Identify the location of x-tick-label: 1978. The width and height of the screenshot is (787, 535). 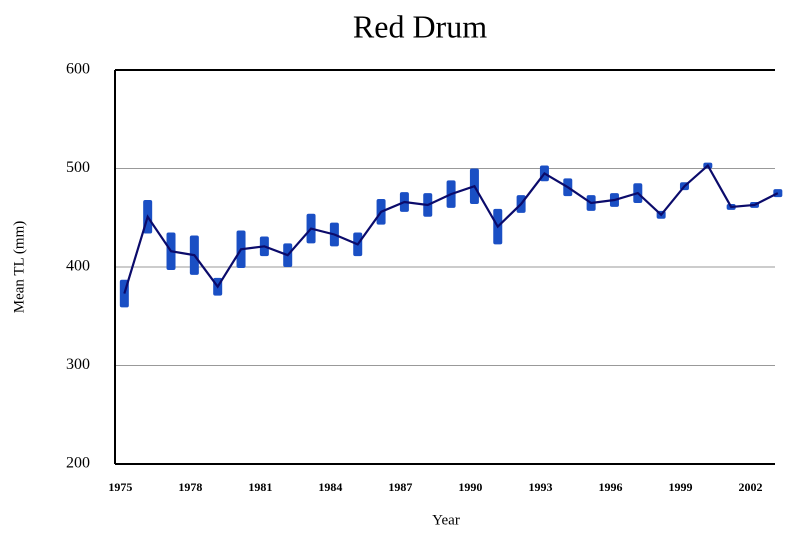
(190, 487).